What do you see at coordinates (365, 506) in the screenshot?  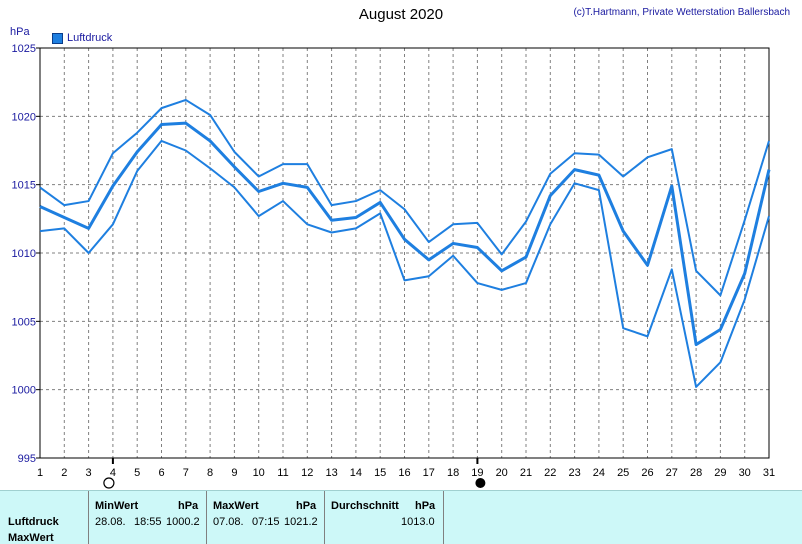 I see `avg-header: Durchschnitt` at bounding box center [365, 506].